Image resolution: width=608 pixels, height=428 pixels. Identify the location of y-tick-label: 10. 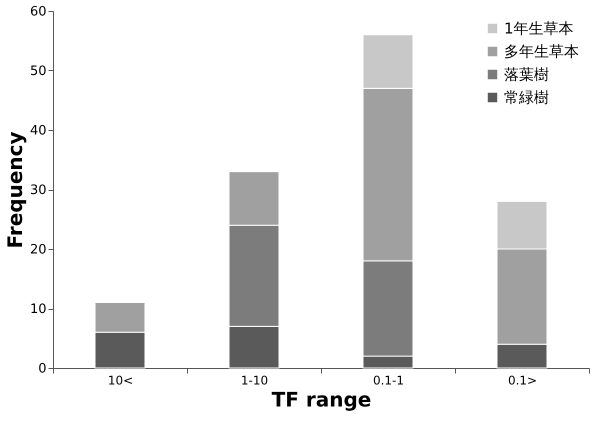
(38, 309).